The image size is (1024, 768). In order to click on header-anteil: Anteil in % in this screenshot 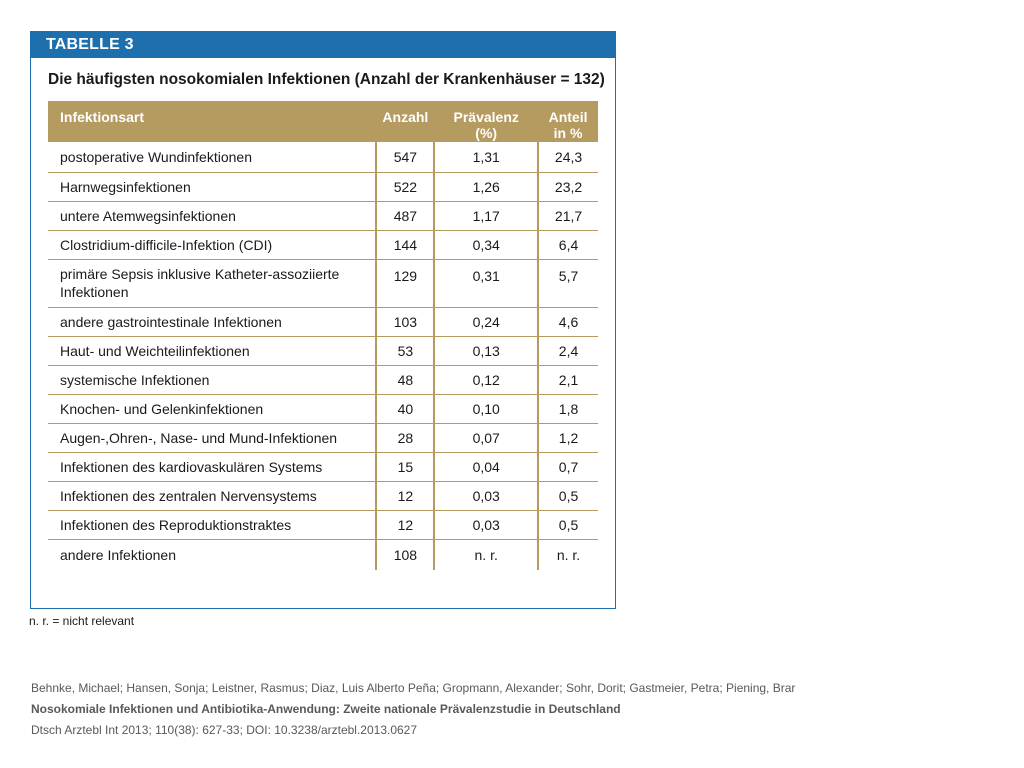, I will do `click(568, 121)`.